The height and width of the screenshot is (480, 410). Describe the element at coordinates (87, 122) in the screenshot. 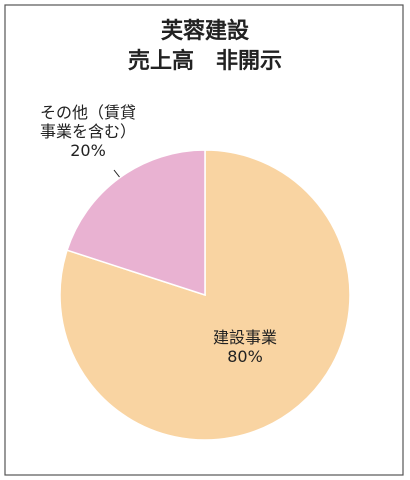

I see `slice-label: その他（賃貸事業を含む）` at that location.